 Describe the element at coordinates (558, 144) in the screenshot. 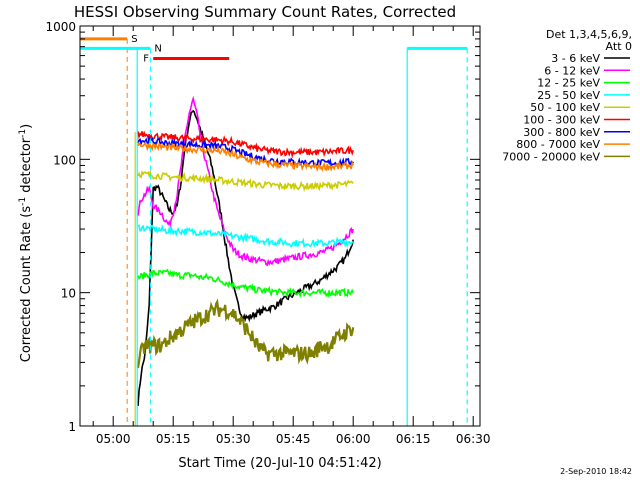

I see `legend-label-7: 800 - 7000 keV` at that location.